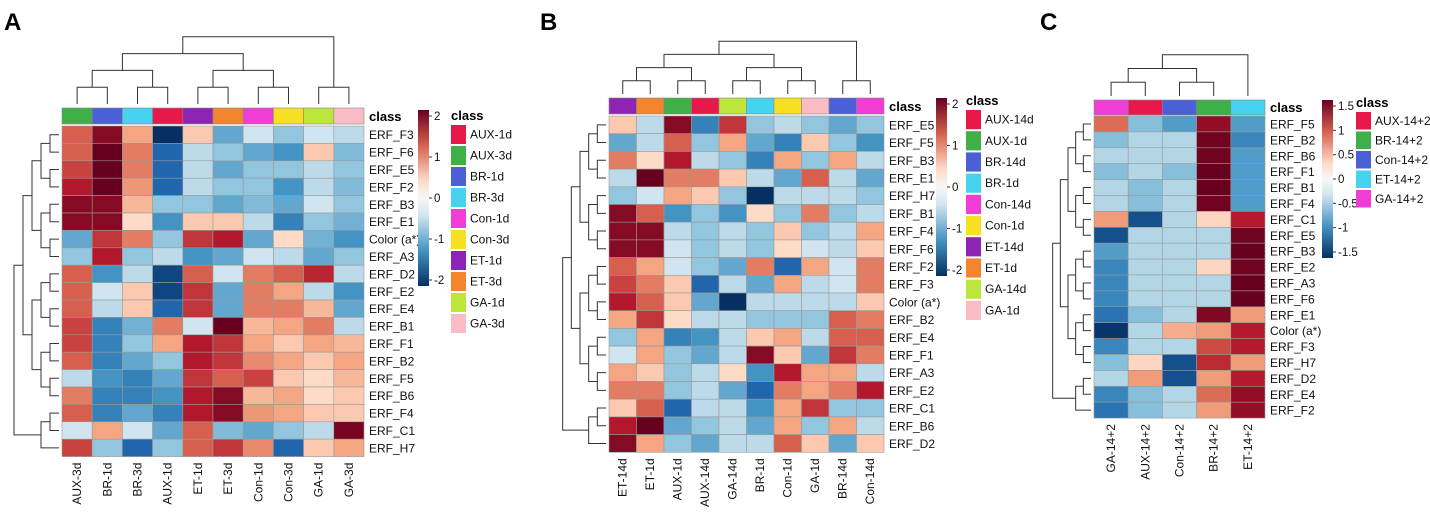 The height and width of the screenshot is (519, 1430). Describe the element at coordinates (437, 117) in the screenshot. I see `colorbar-tick-label: 2` at that location.